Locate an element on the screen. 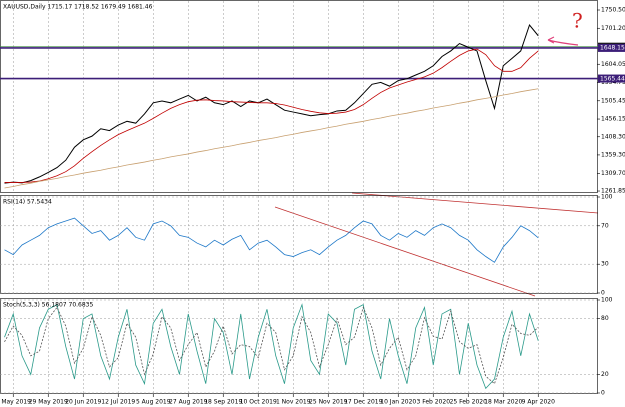 The height and width of the screenshot is (407, 625). level-label: 1648.15 is located at coordinates (612, 48).